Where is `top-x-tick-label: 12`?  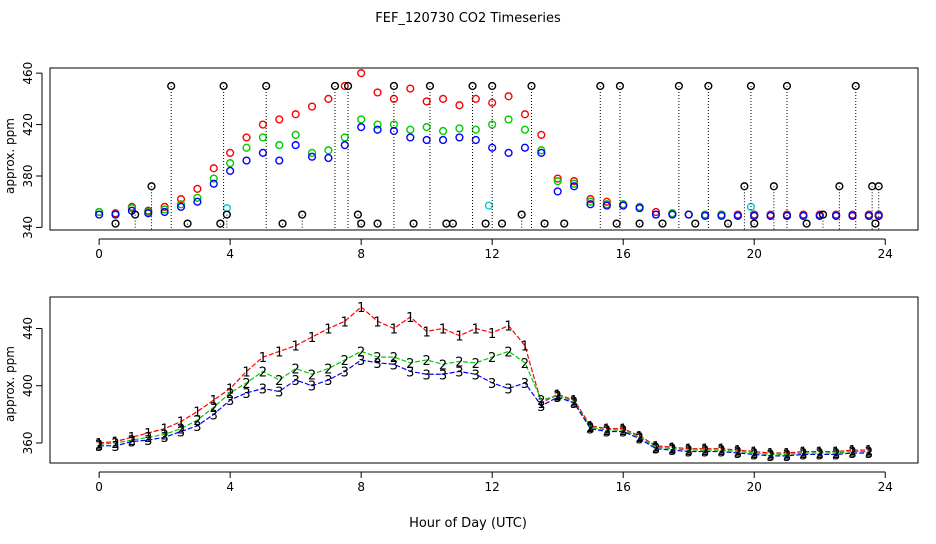 top-x-tick-label: 12 is located at coordinates (492, 254).